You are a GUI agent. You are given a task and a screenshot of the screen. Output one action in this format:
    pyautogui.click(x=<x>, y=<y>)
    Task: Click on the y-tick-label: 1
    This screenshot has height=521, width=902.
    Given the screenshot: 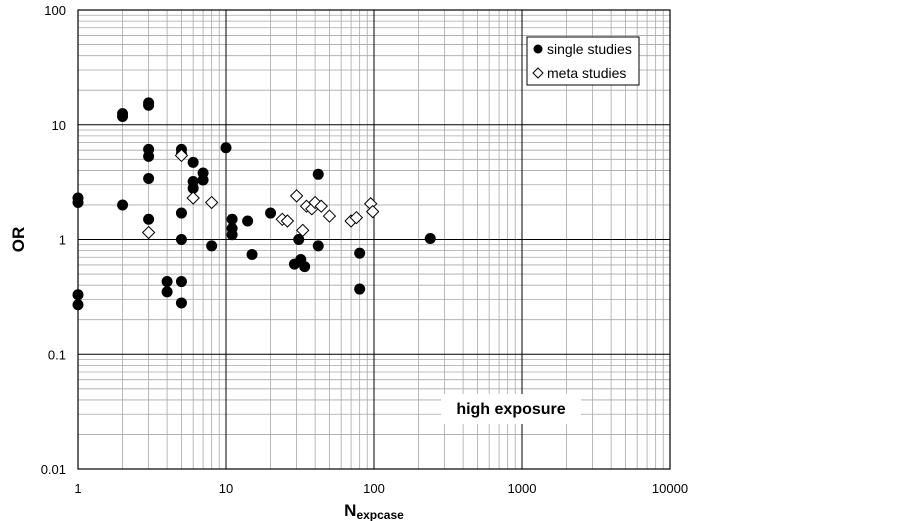 What is the action you would take?
    pyautogui.click(x=62, y=240)
    